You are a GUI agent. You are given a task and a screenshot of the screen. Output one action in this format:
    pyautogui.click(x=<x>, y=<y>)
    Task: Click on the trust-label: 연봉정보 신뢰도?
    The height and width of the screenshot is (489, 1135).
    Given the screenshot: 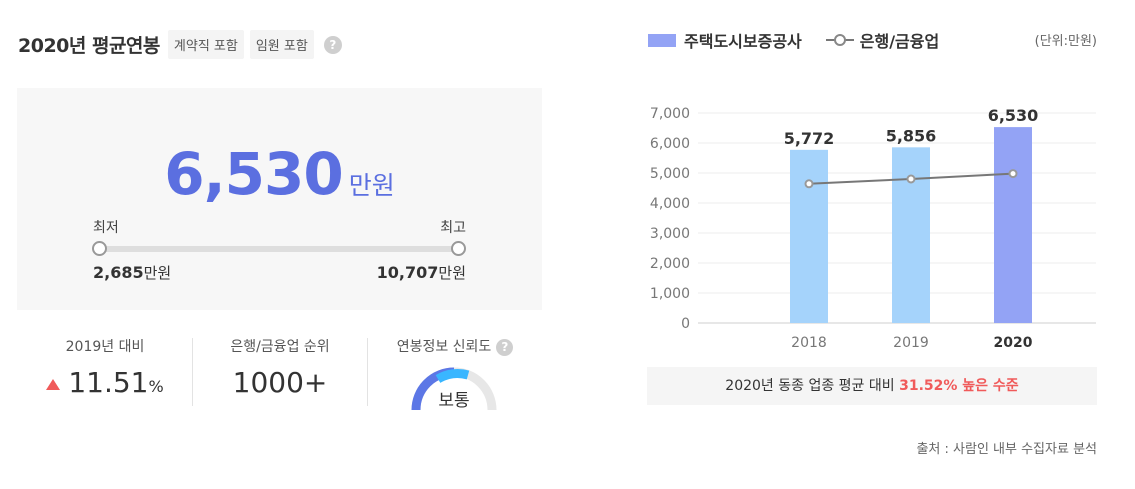 What is the action you would take?
    pyautogui.click(x=455, y=346)
    